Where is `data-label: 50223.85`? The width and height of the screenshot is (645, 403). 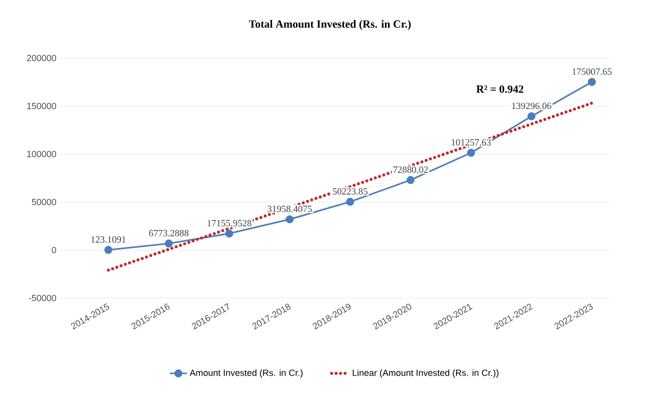 data-label: 50223.85 is located at coordinates (350, 191).